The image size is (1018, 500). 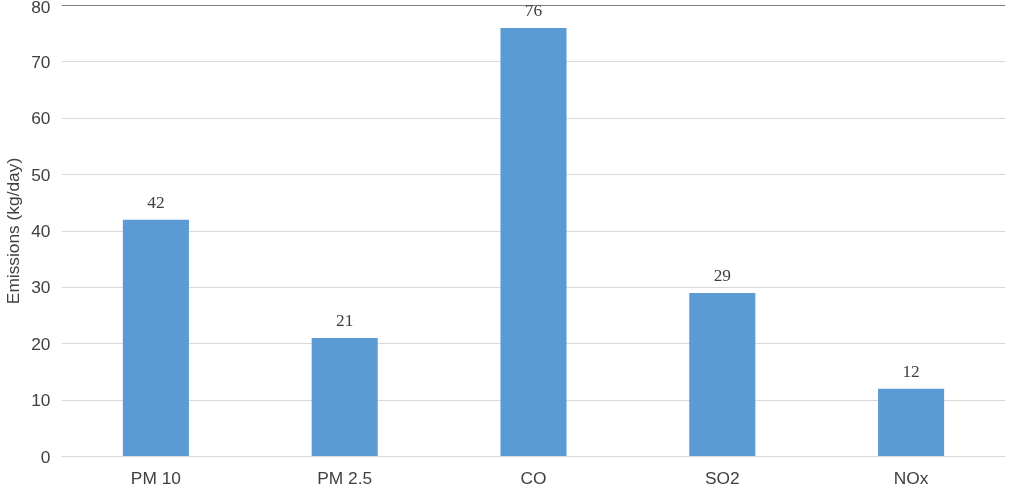 I want to click on data-label: 42, so click(x=156, y=202).